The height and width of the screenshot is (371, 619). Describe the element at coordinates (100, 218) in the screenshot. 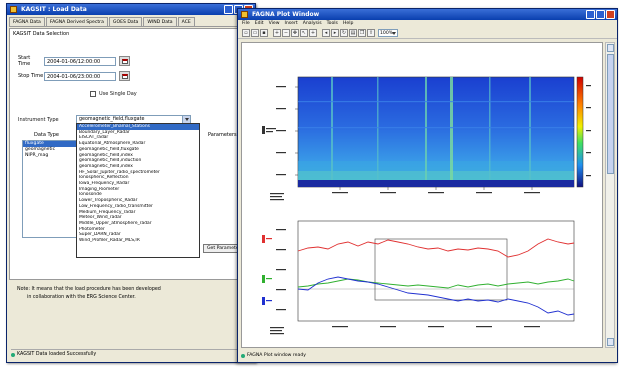

I see `dropdown-option: Meteor_Wind_radar` at that location.